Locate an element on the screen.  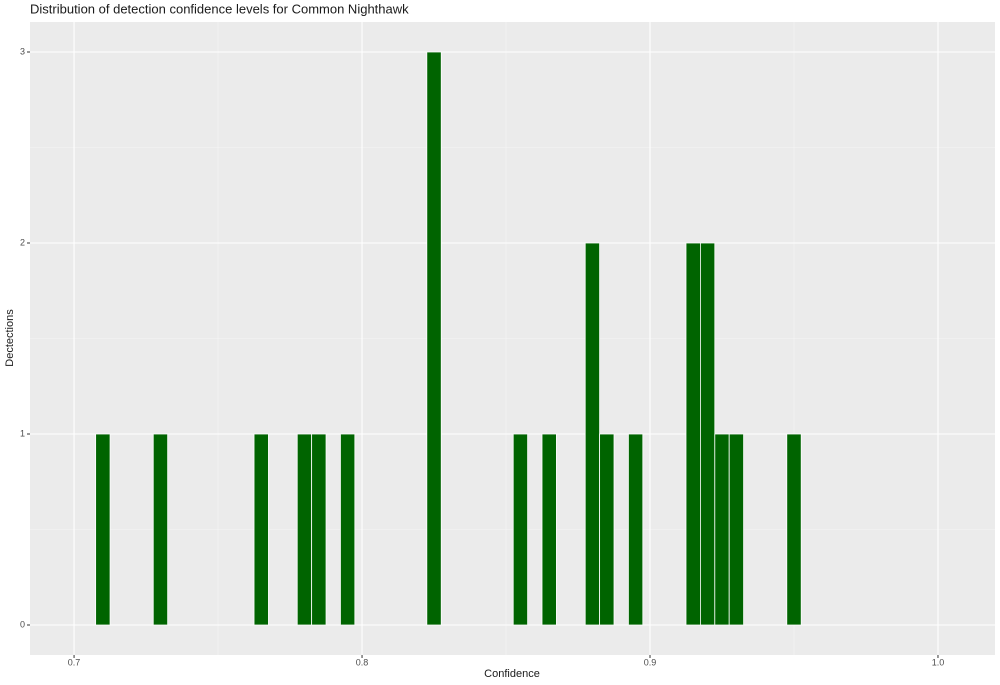
y-tick-label: 1 is located at coordinates (22, 433).